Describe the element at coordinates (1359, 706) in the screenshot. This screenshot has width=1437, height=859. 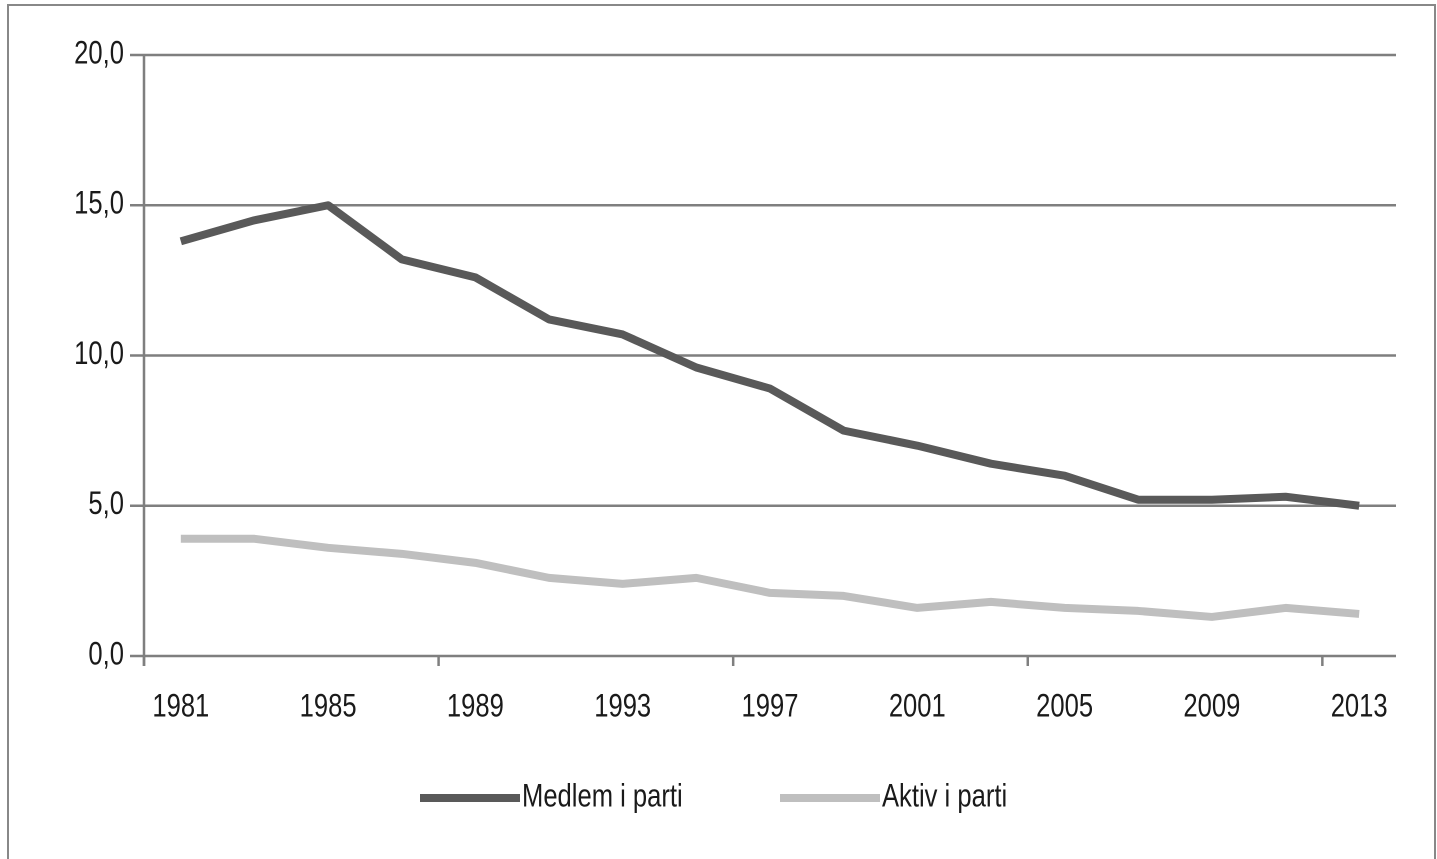
I see `x-tick-label: 2013` at that location.